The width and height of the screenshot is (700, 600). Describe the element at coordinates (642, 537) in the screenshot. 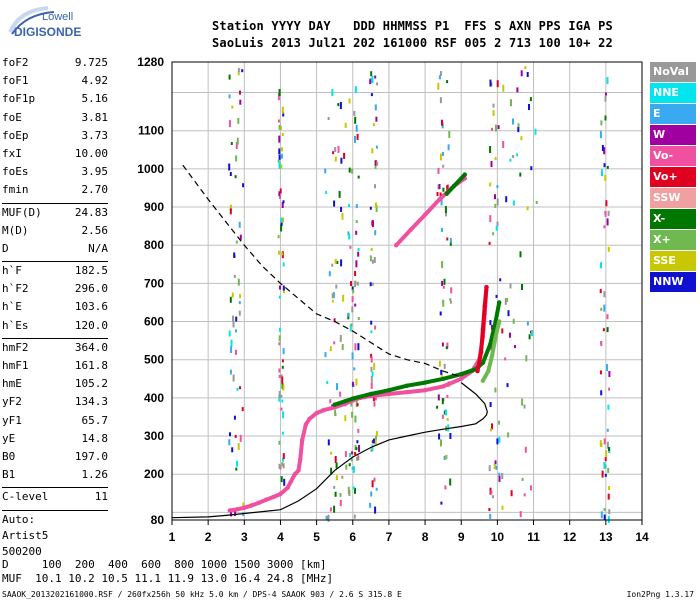

I see `x-tick-label: 14` at that location.